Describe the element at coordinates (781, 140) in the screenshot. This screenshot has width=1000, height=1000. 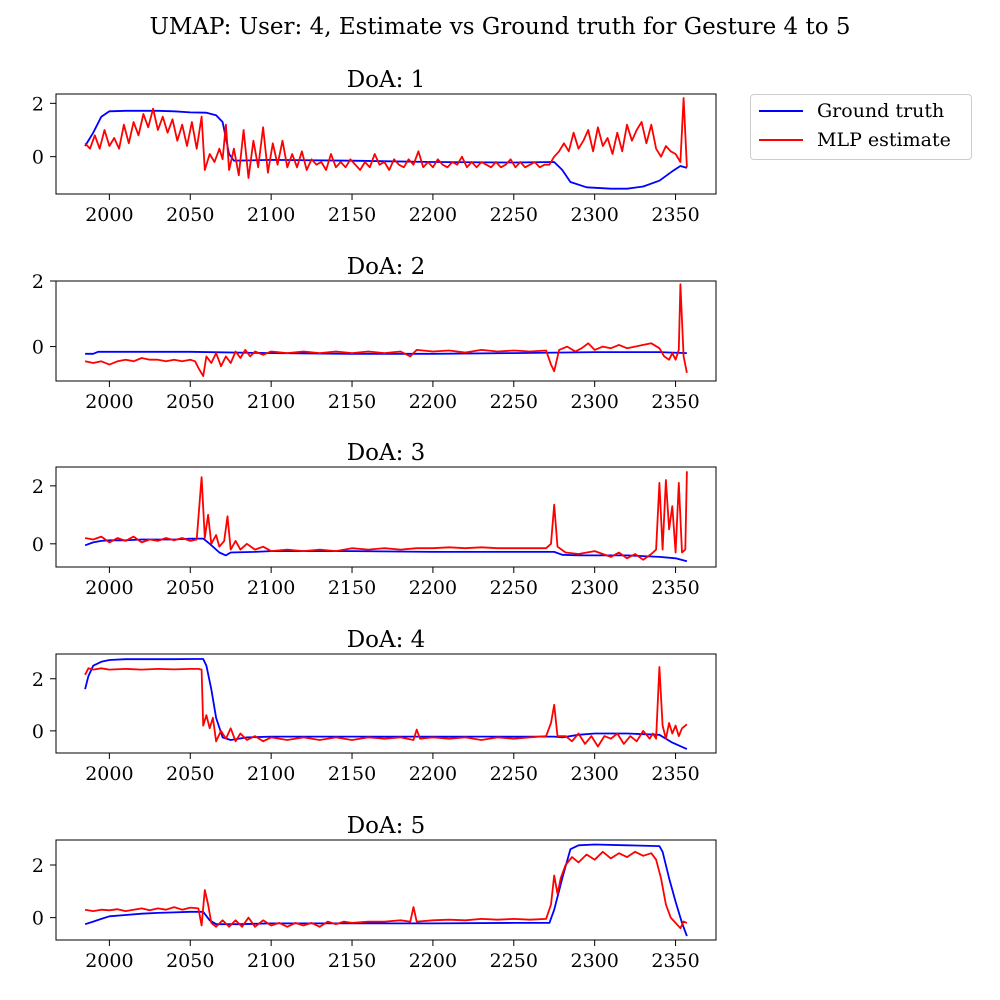
I see `legend-swatch-mlp-estimate` at that location.